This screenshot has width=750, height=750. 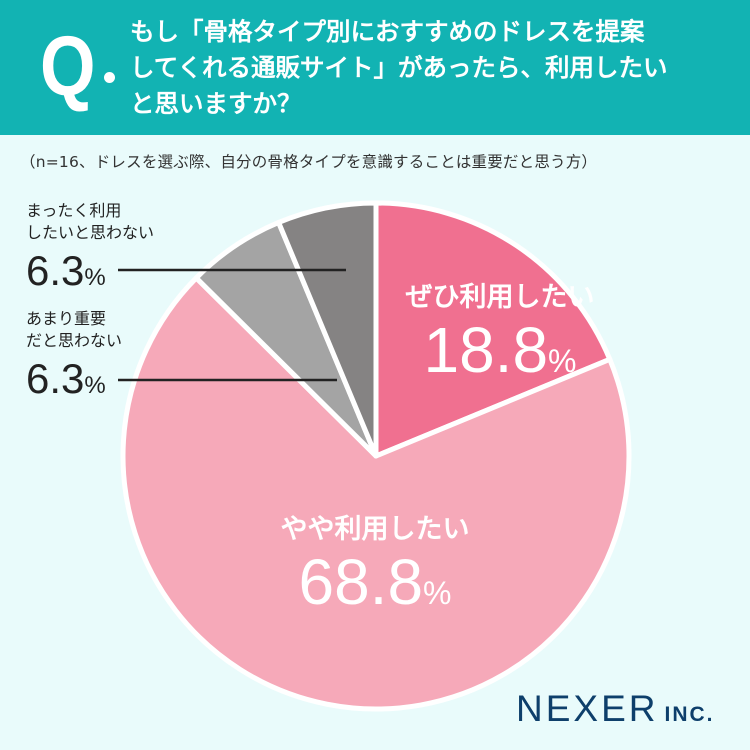 I want to click on slice-value-s0: 18.8%, so click(x=500, y=355).